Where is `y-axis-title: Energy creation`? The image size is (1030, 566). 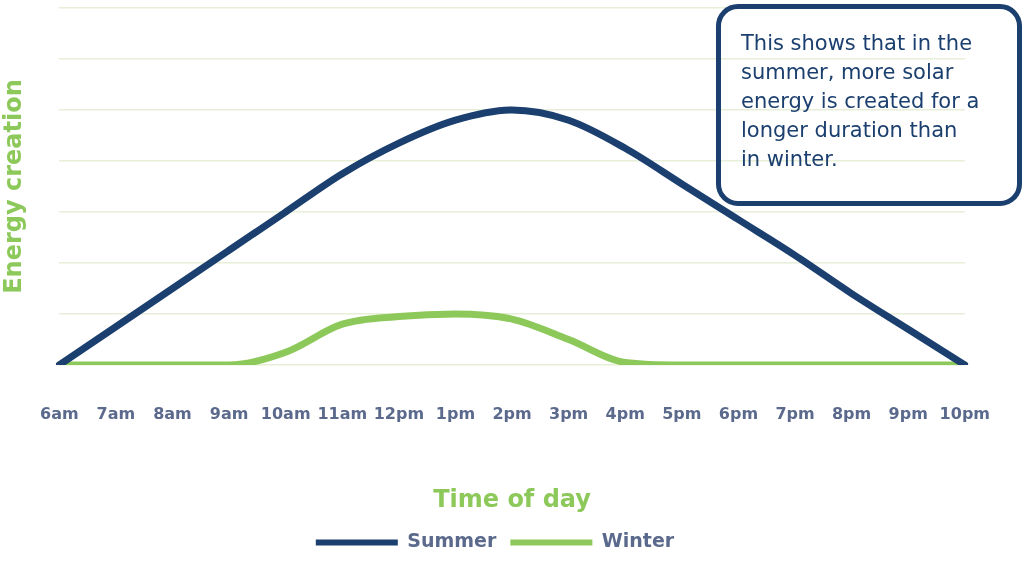
y-axis-title: Energy creation is located at coordinates (14, 186).